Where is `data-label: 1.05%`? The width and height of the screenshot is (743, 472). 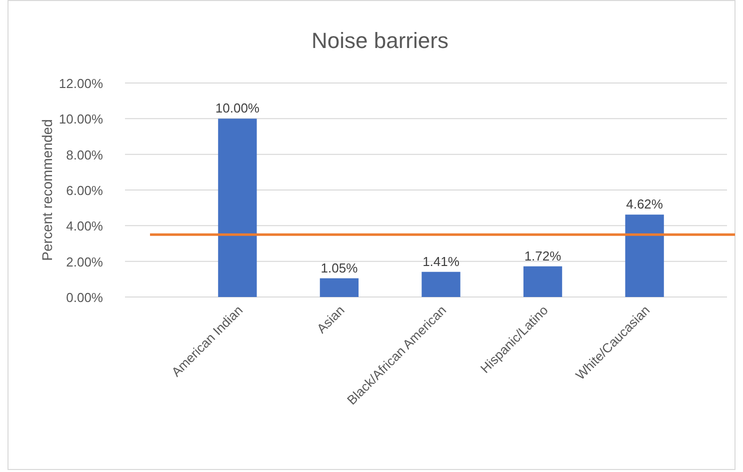 data-label: 1.05% is located at coordinates (339, 268).